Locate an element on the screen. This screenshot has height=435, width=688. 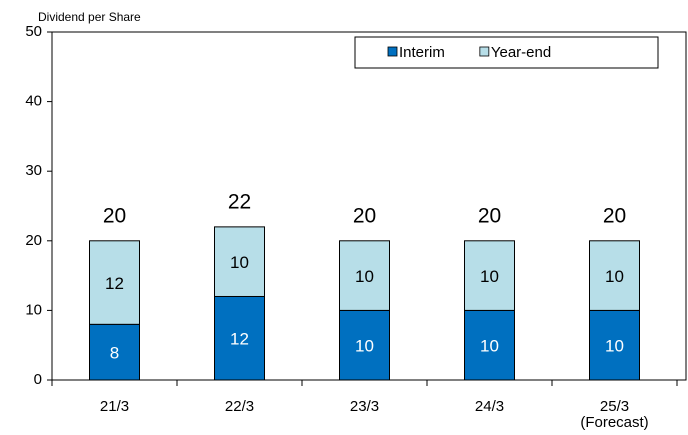
x-tick-label-line: 25/3 is located at coordinates (614, 406).